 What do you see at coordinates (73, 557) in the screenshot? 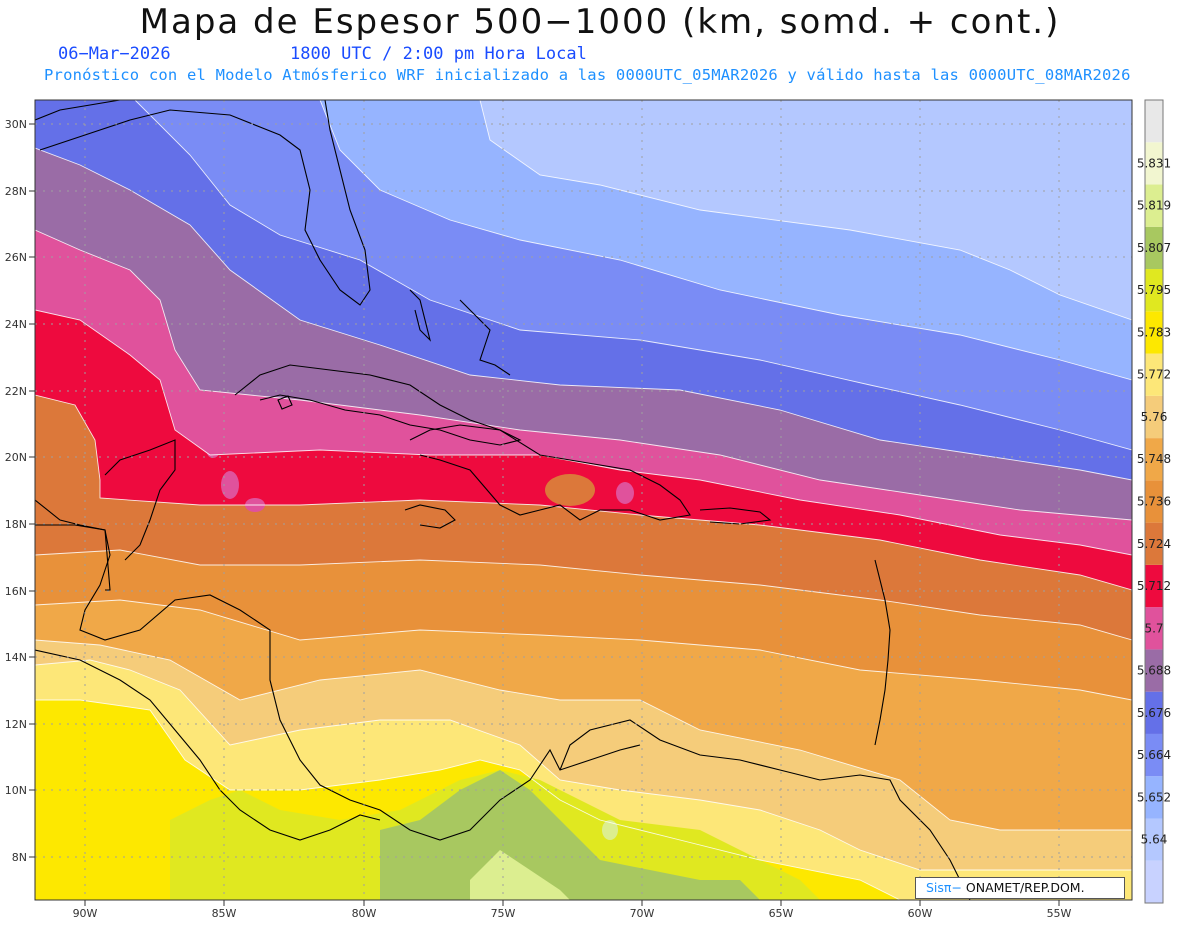
I see `mexico-border` at bounding box center [73, 557].